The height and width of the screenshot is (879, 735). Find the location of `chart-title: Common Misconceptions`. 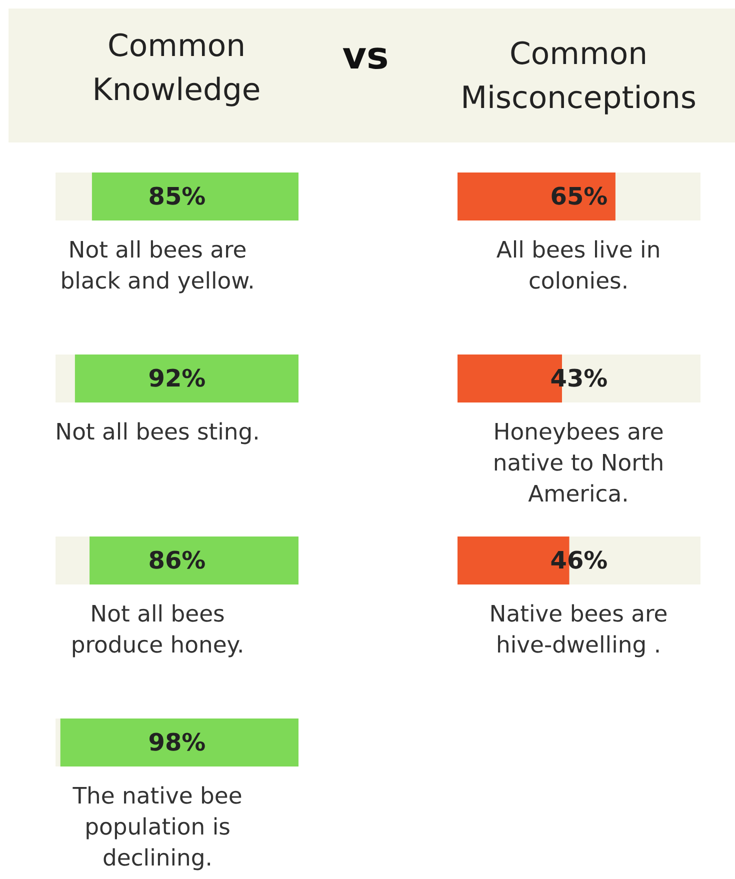

chart-title: Common Misconceptions is located at coordinates (578, 76).